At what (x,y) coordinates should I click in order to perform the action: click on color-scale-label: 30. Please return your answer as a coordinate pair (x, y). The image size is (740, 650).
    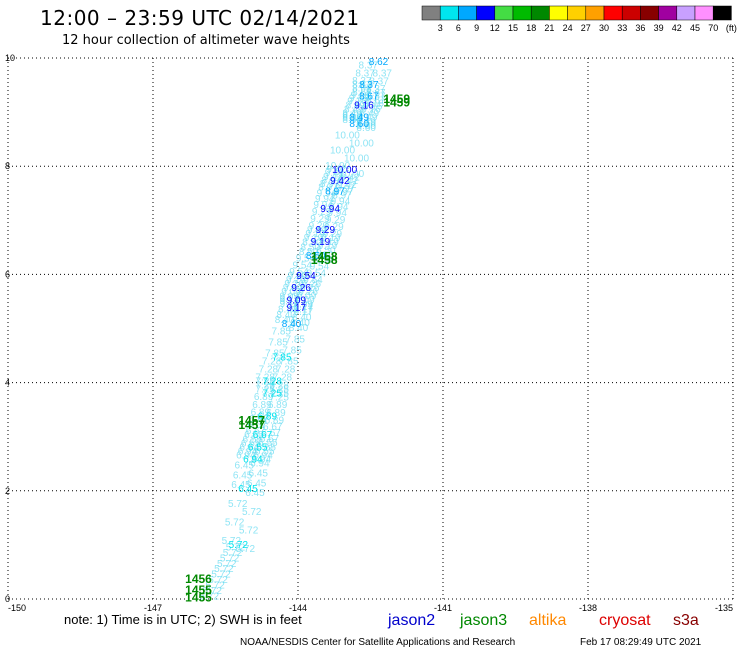
    Looking at the image, I should click on (604, 28).